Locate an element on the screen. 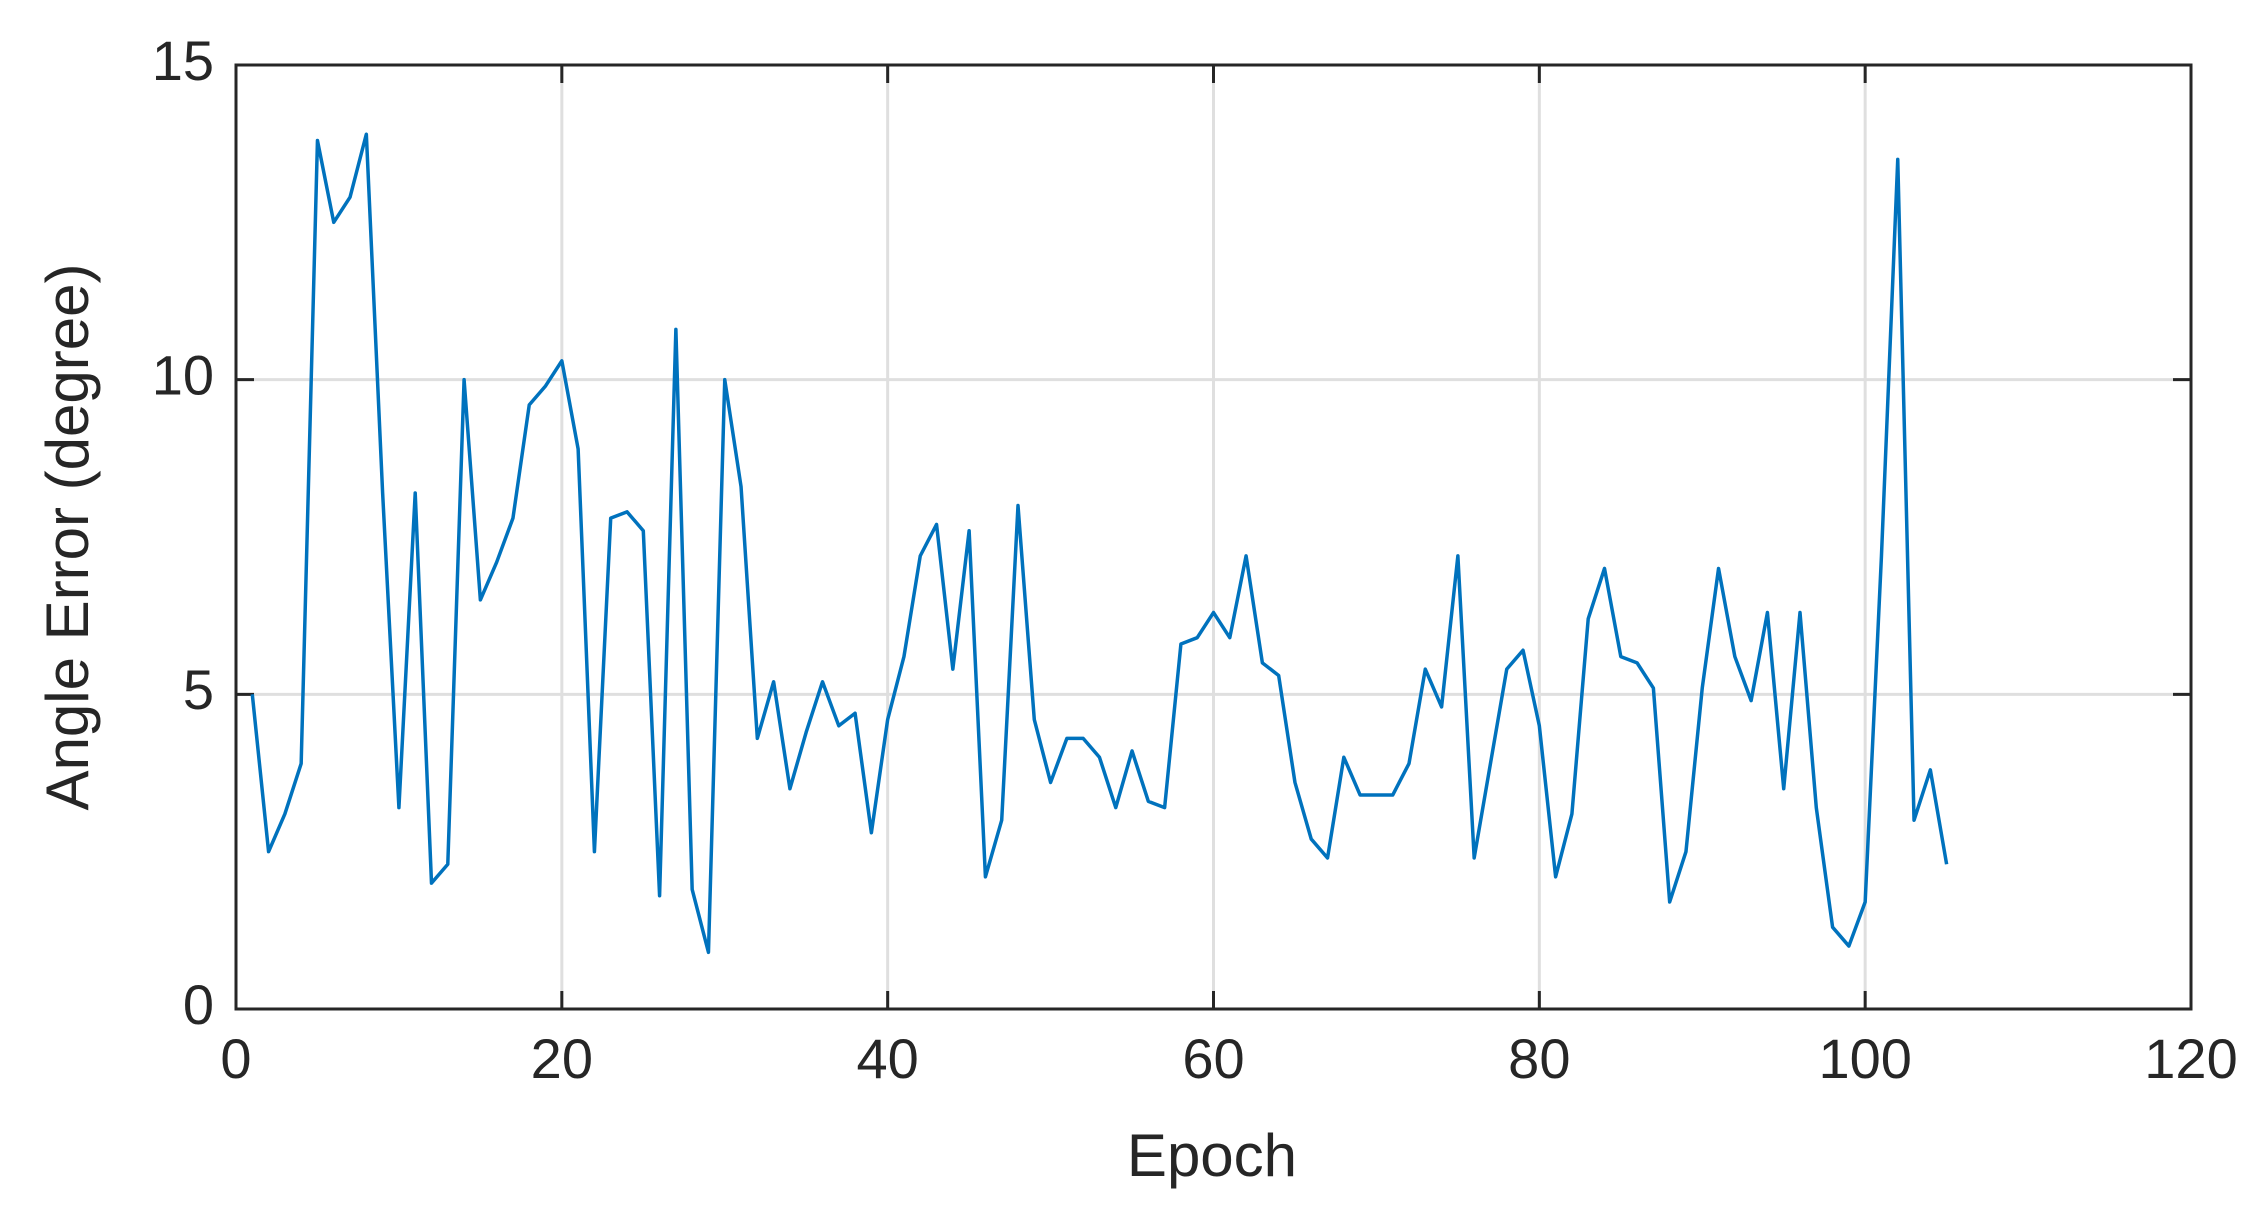 The width and height of the screenshot is (2258, 1229). x-tick-label: 100 is located at coordinates (1864, 1058).